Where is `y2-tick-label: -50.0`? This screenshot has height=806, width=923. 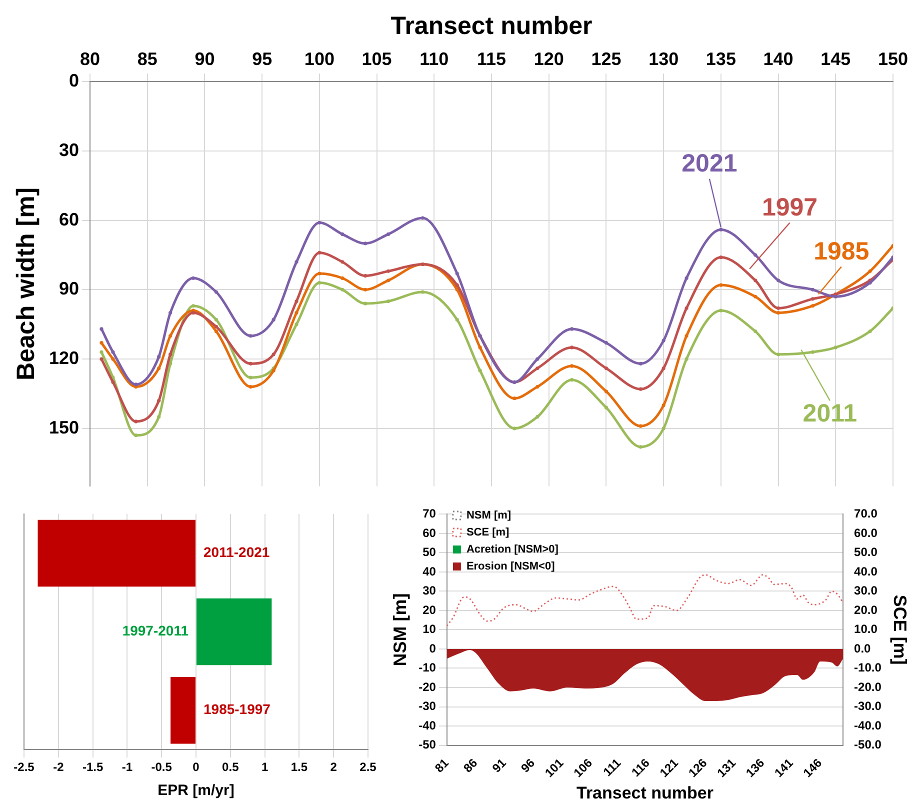
y2-tick-label: -50.0 is located at coordinates (868, 745).